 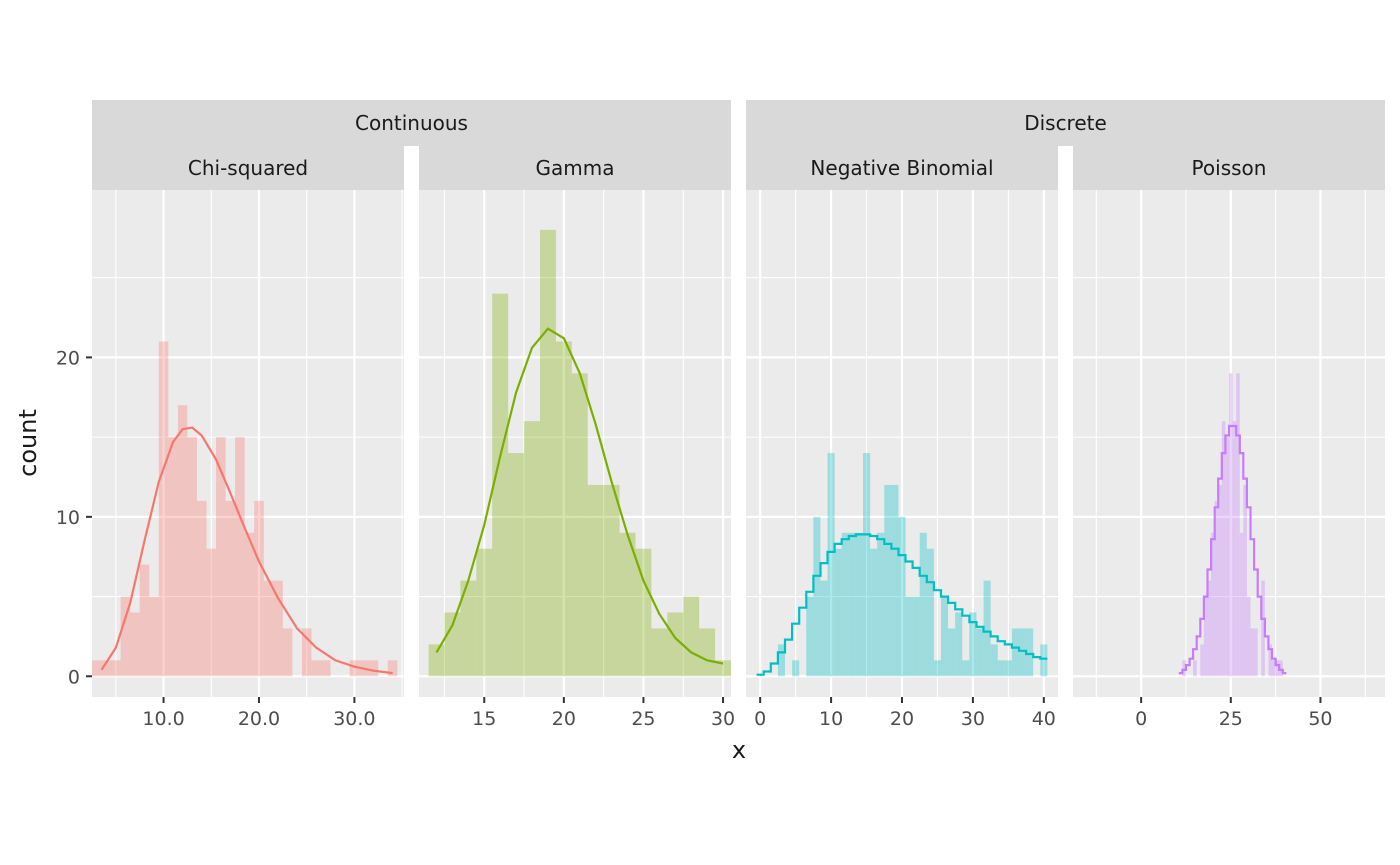 I want to click on panel-strip-label-3: Poisson, so click(x=1229, y=168).